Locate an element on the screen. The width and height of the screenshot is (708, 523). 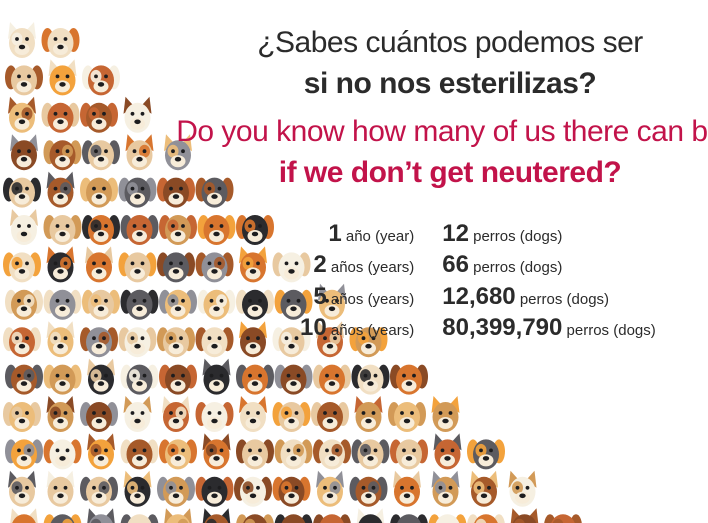
dogs-value: 66 is located at coordinates (455, 265).